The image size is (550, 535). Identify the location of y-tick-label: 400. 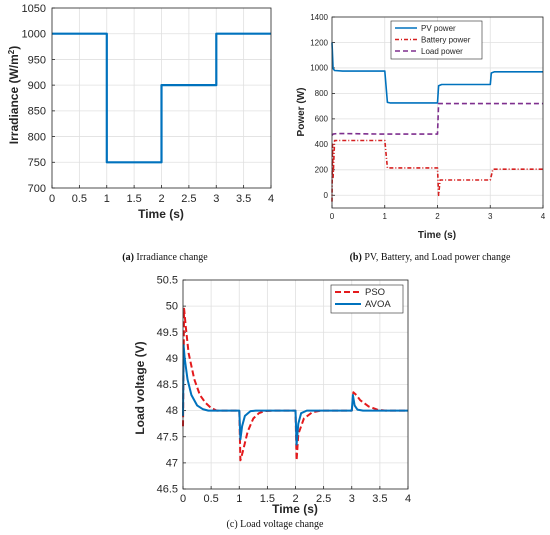
(322, 144).